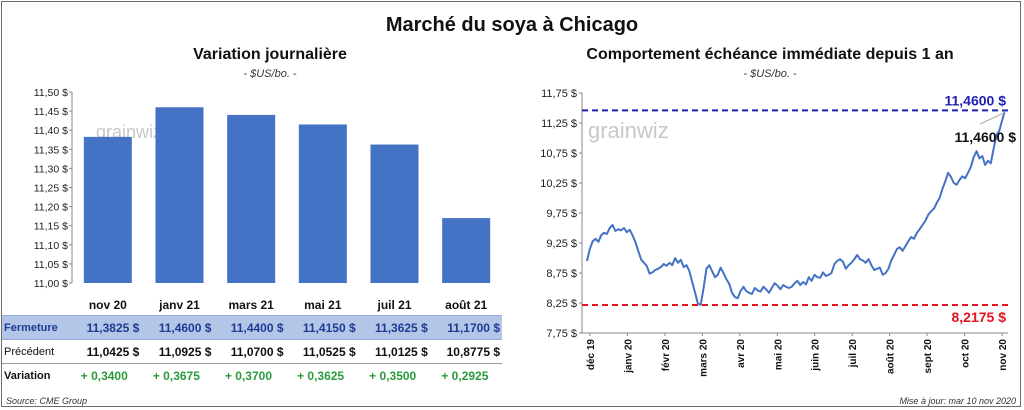 The width and height of the screenshot is (1024, 410). I want to click on table-cell: + 0,3625, so click(321, 375).